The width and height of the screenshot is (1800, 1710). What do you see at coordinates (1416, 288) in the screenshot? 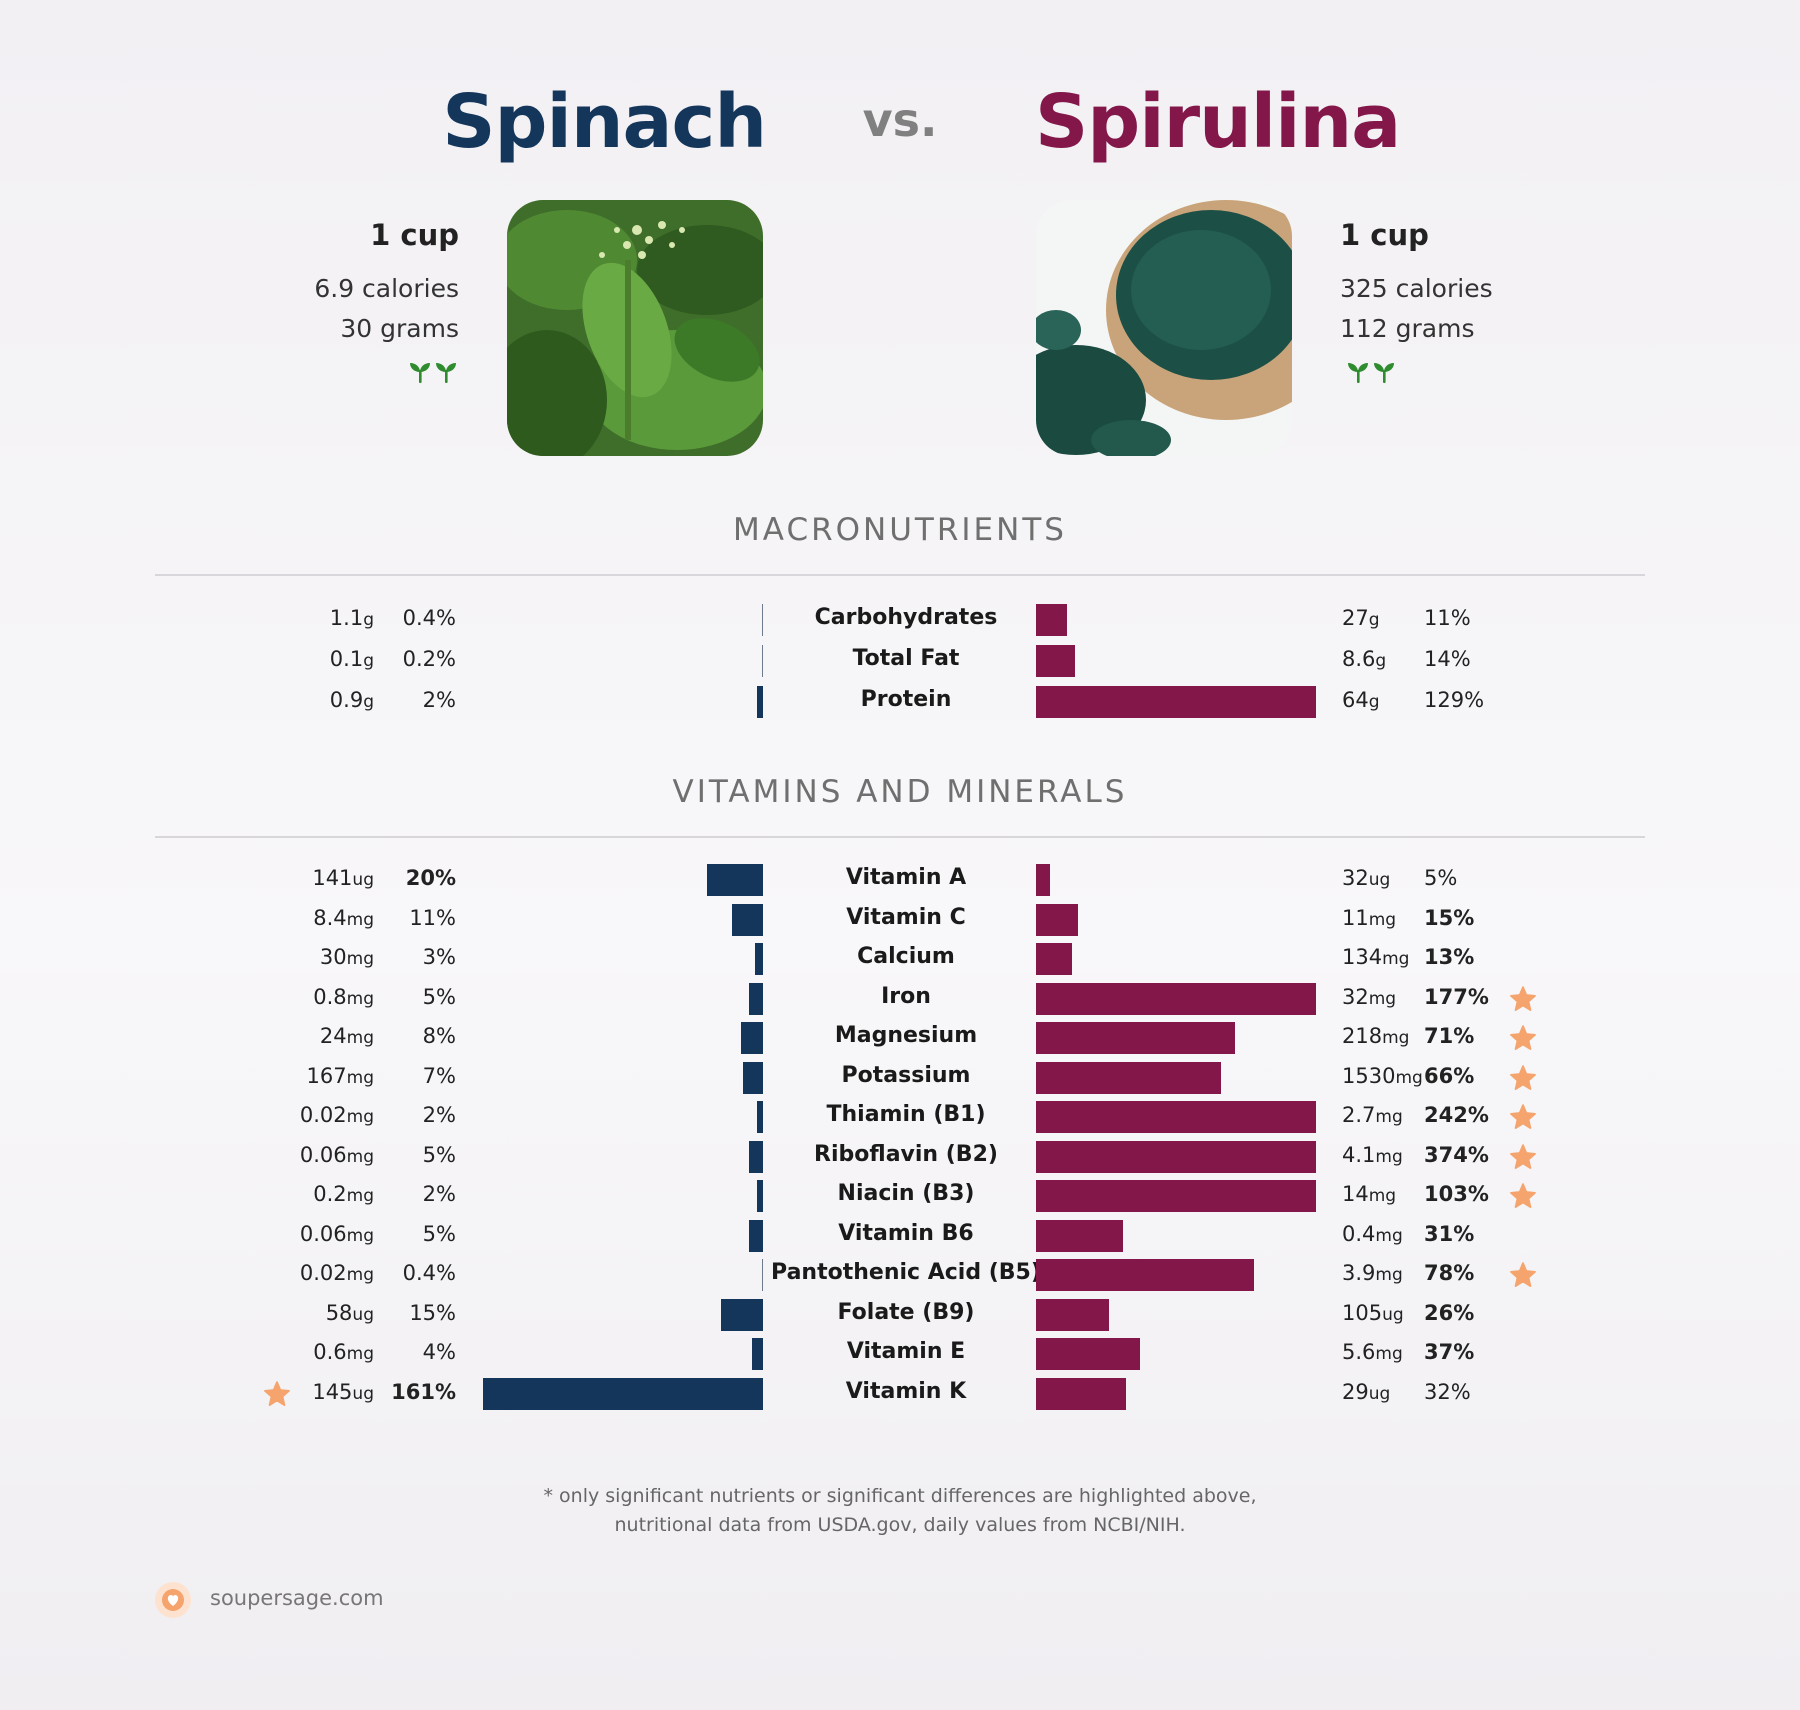
I see `right-calories: 325 calories` at bounding box center [1416, 288].